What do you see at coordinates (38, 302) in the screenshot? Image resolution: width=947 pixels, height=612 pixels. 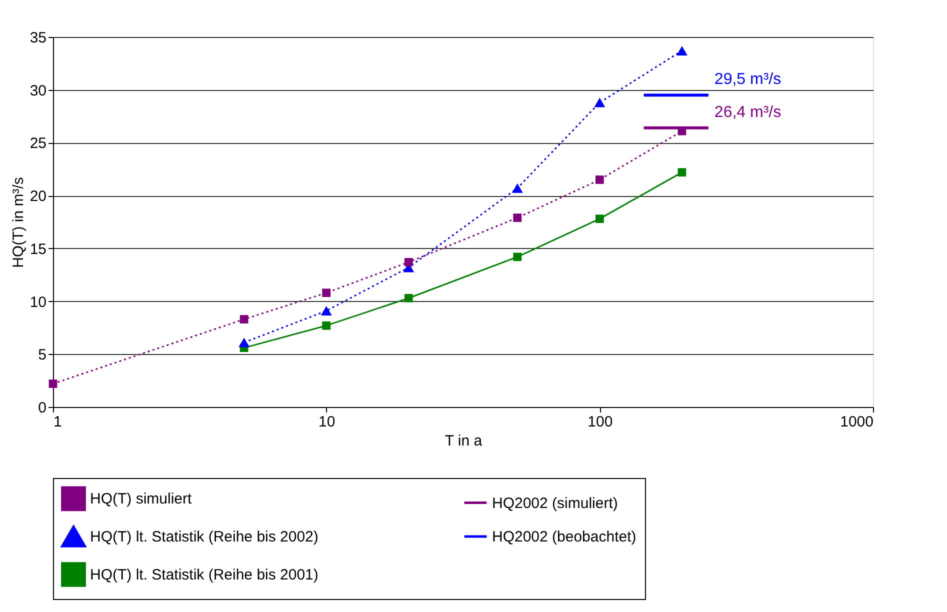 I see `y-tick-label: 10` at bounding box center [38, 302].